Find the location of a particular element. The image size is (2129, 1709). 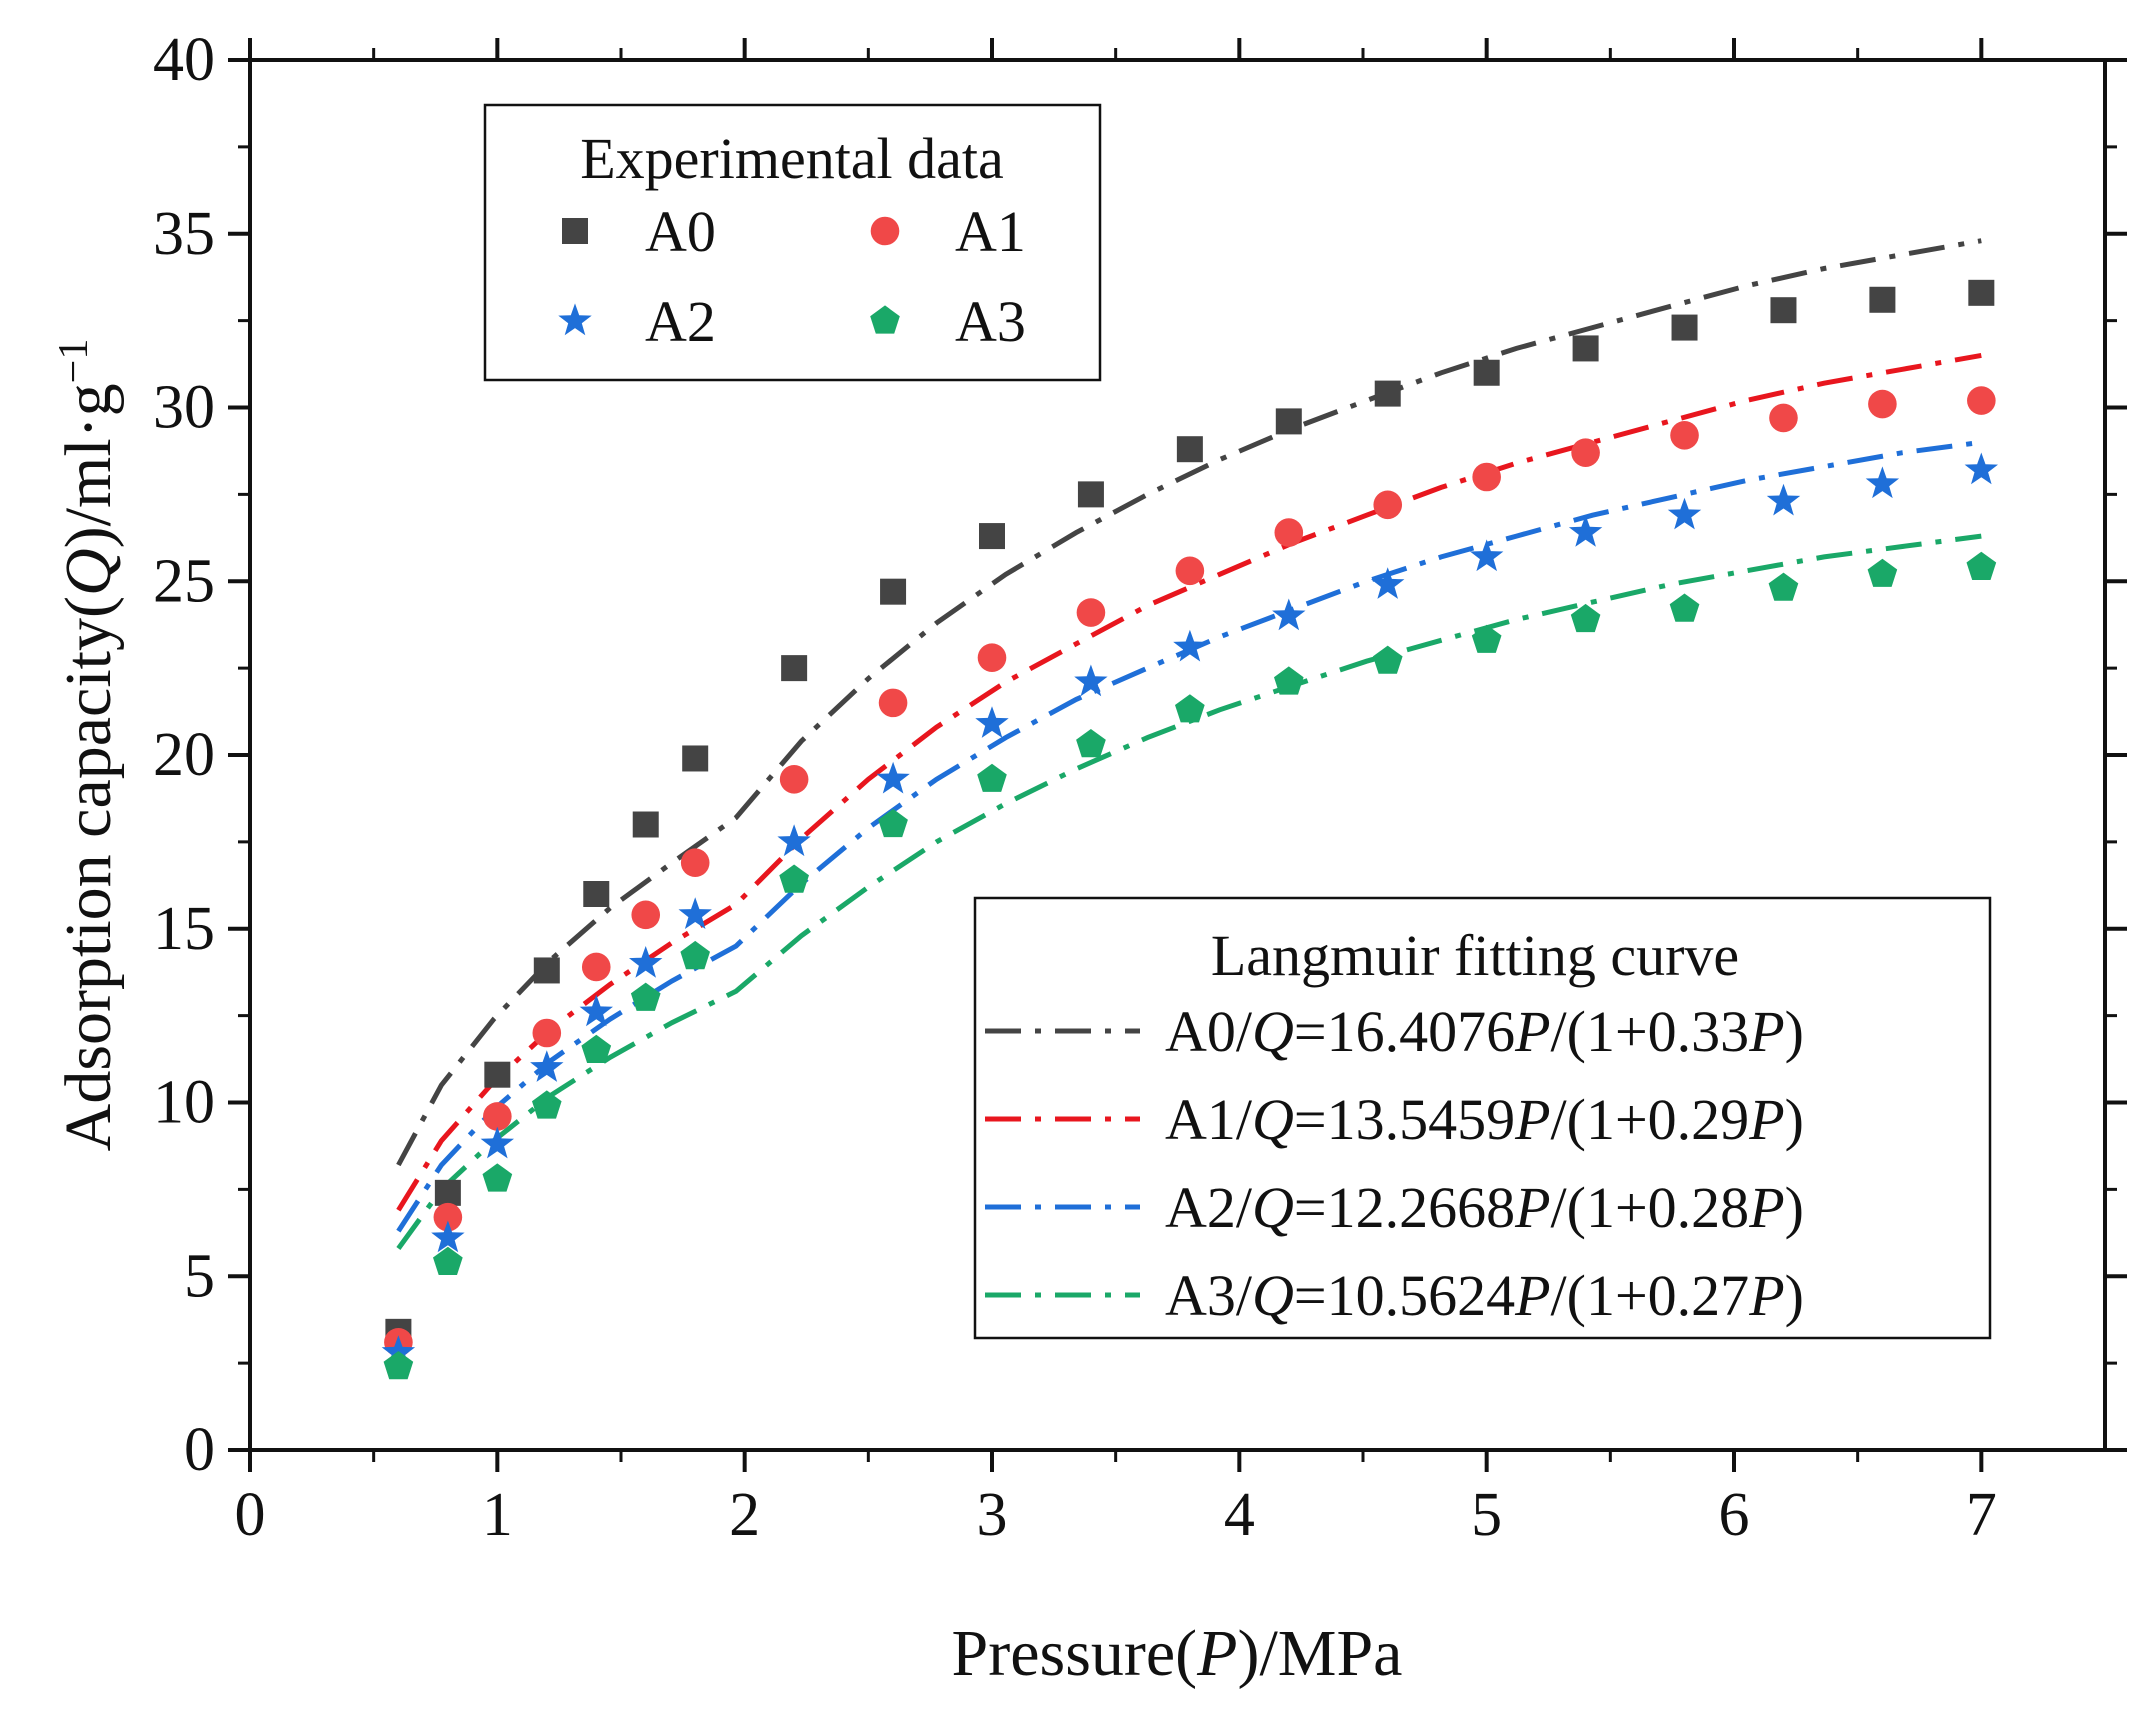

y-tick-label: 15 is located at coordinates (184, 929).